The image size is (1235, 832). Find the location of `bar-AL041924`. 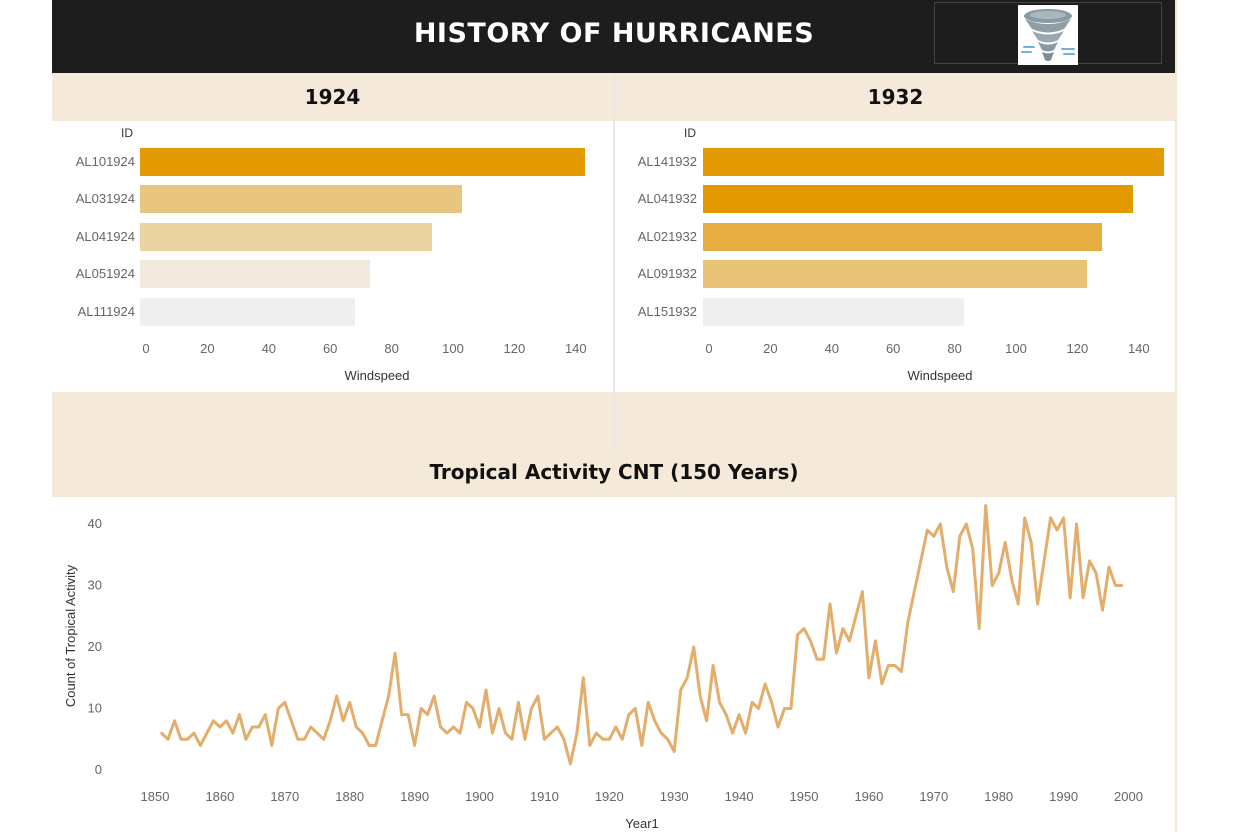

bar-AL041924 is located at coordinates (286, 237).